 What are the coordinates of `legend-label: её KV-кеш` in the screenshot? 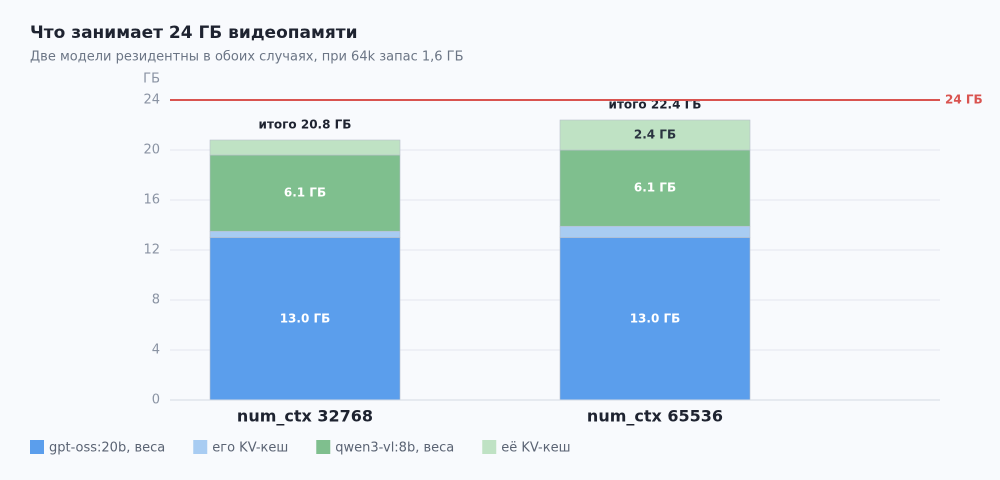 It's located at (535, 448).